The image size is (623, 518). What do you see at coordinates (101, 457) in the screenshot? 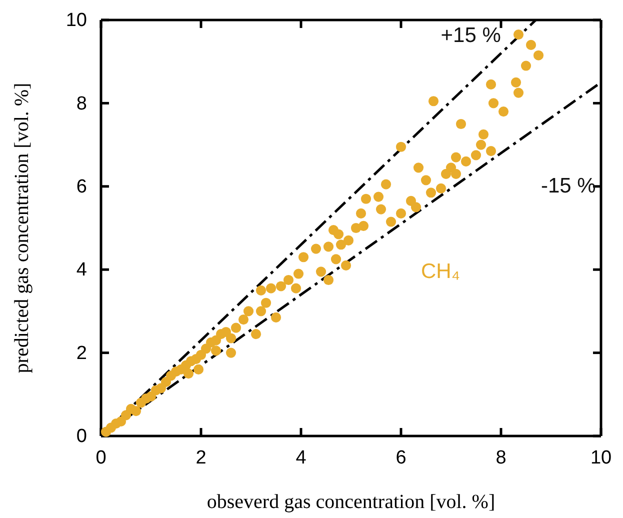
I see `x-tick-label: 0` at bounding box center [101, 457].